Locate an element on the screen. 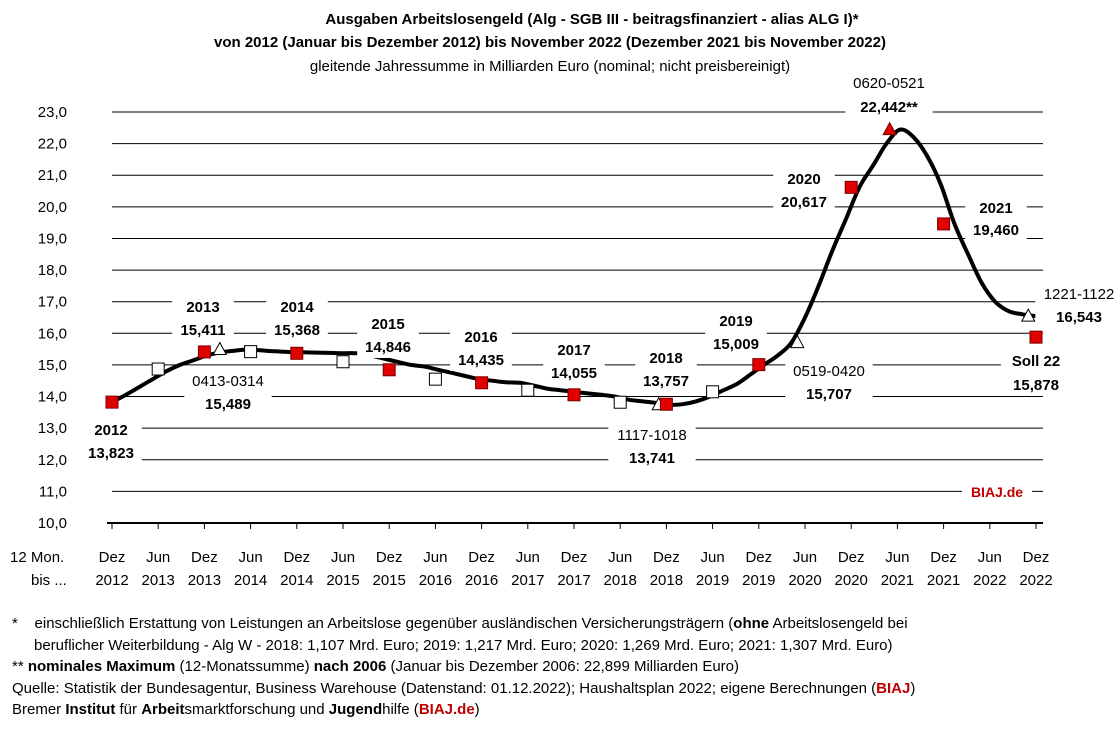  x-tick: Dez 2022 is located at coordinates (1035, 569).